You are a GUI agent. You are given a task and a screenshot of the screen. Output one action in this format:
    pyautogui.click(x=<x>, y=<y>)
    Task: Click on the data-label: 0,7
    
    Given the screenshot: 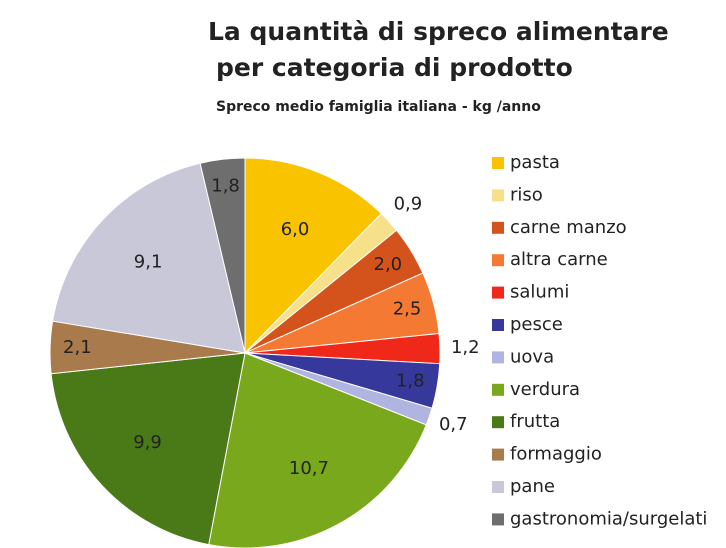 What is the action you would take?
    pyautogui.click(x=453, y=424)
    